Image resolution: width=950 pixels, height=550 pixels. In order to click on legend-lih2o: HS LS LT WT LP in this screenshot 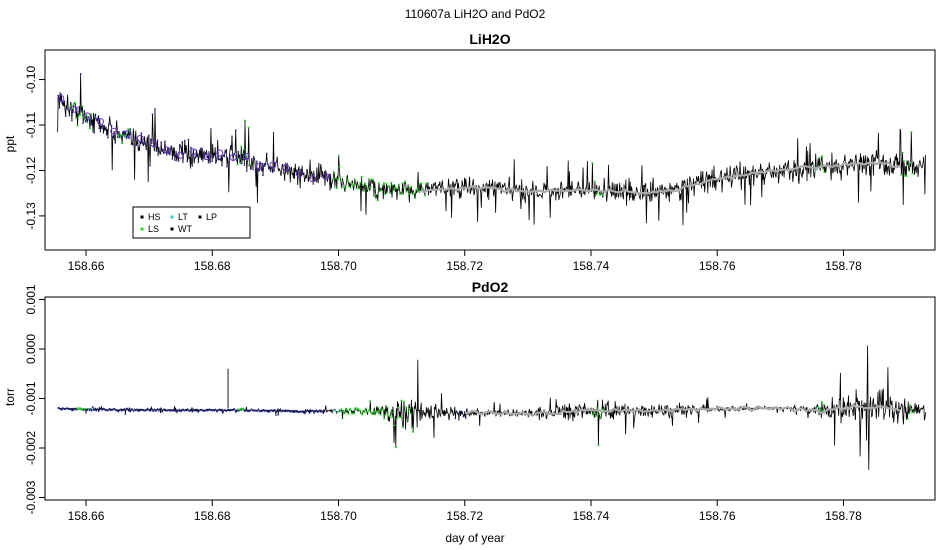, I will do `click(191, 222)`.